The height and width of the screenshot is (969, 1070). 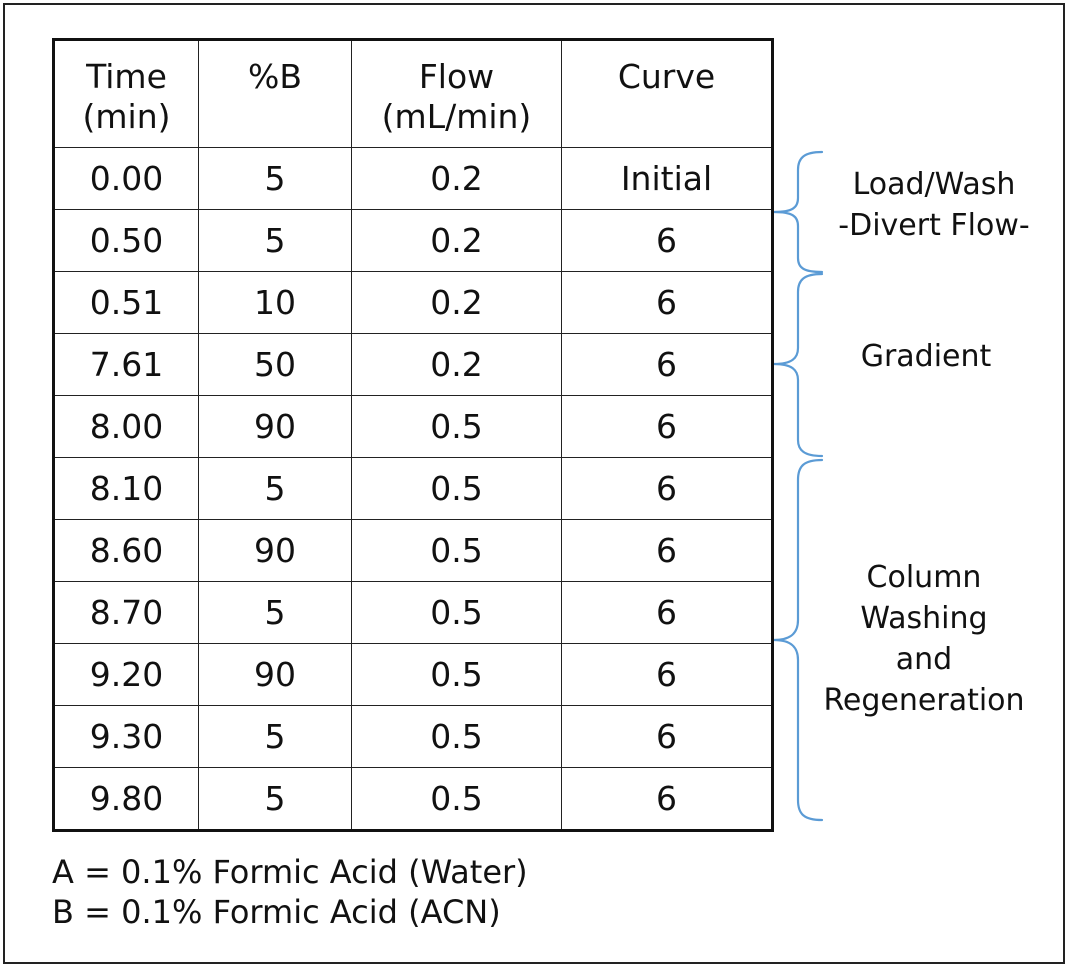 What do you see at coordinates (126, 550) in the screenshot?
I see `cell-time: 8.60` at bounding box center [126, 550].